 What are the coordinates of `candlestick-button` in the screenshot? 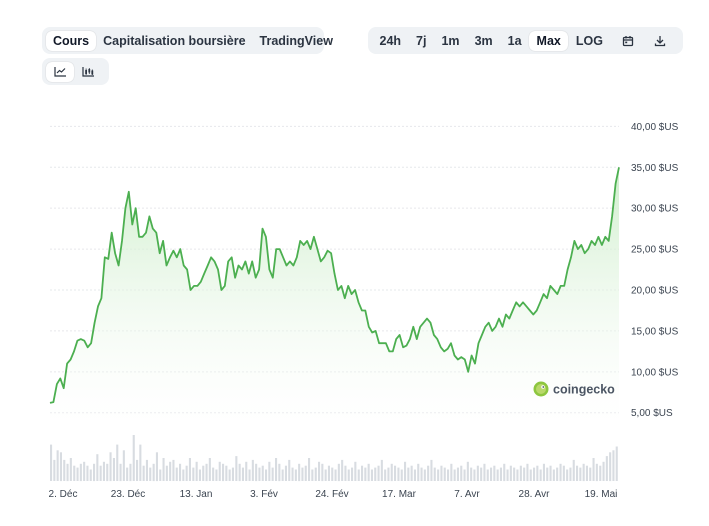 It's located at (88, 72).